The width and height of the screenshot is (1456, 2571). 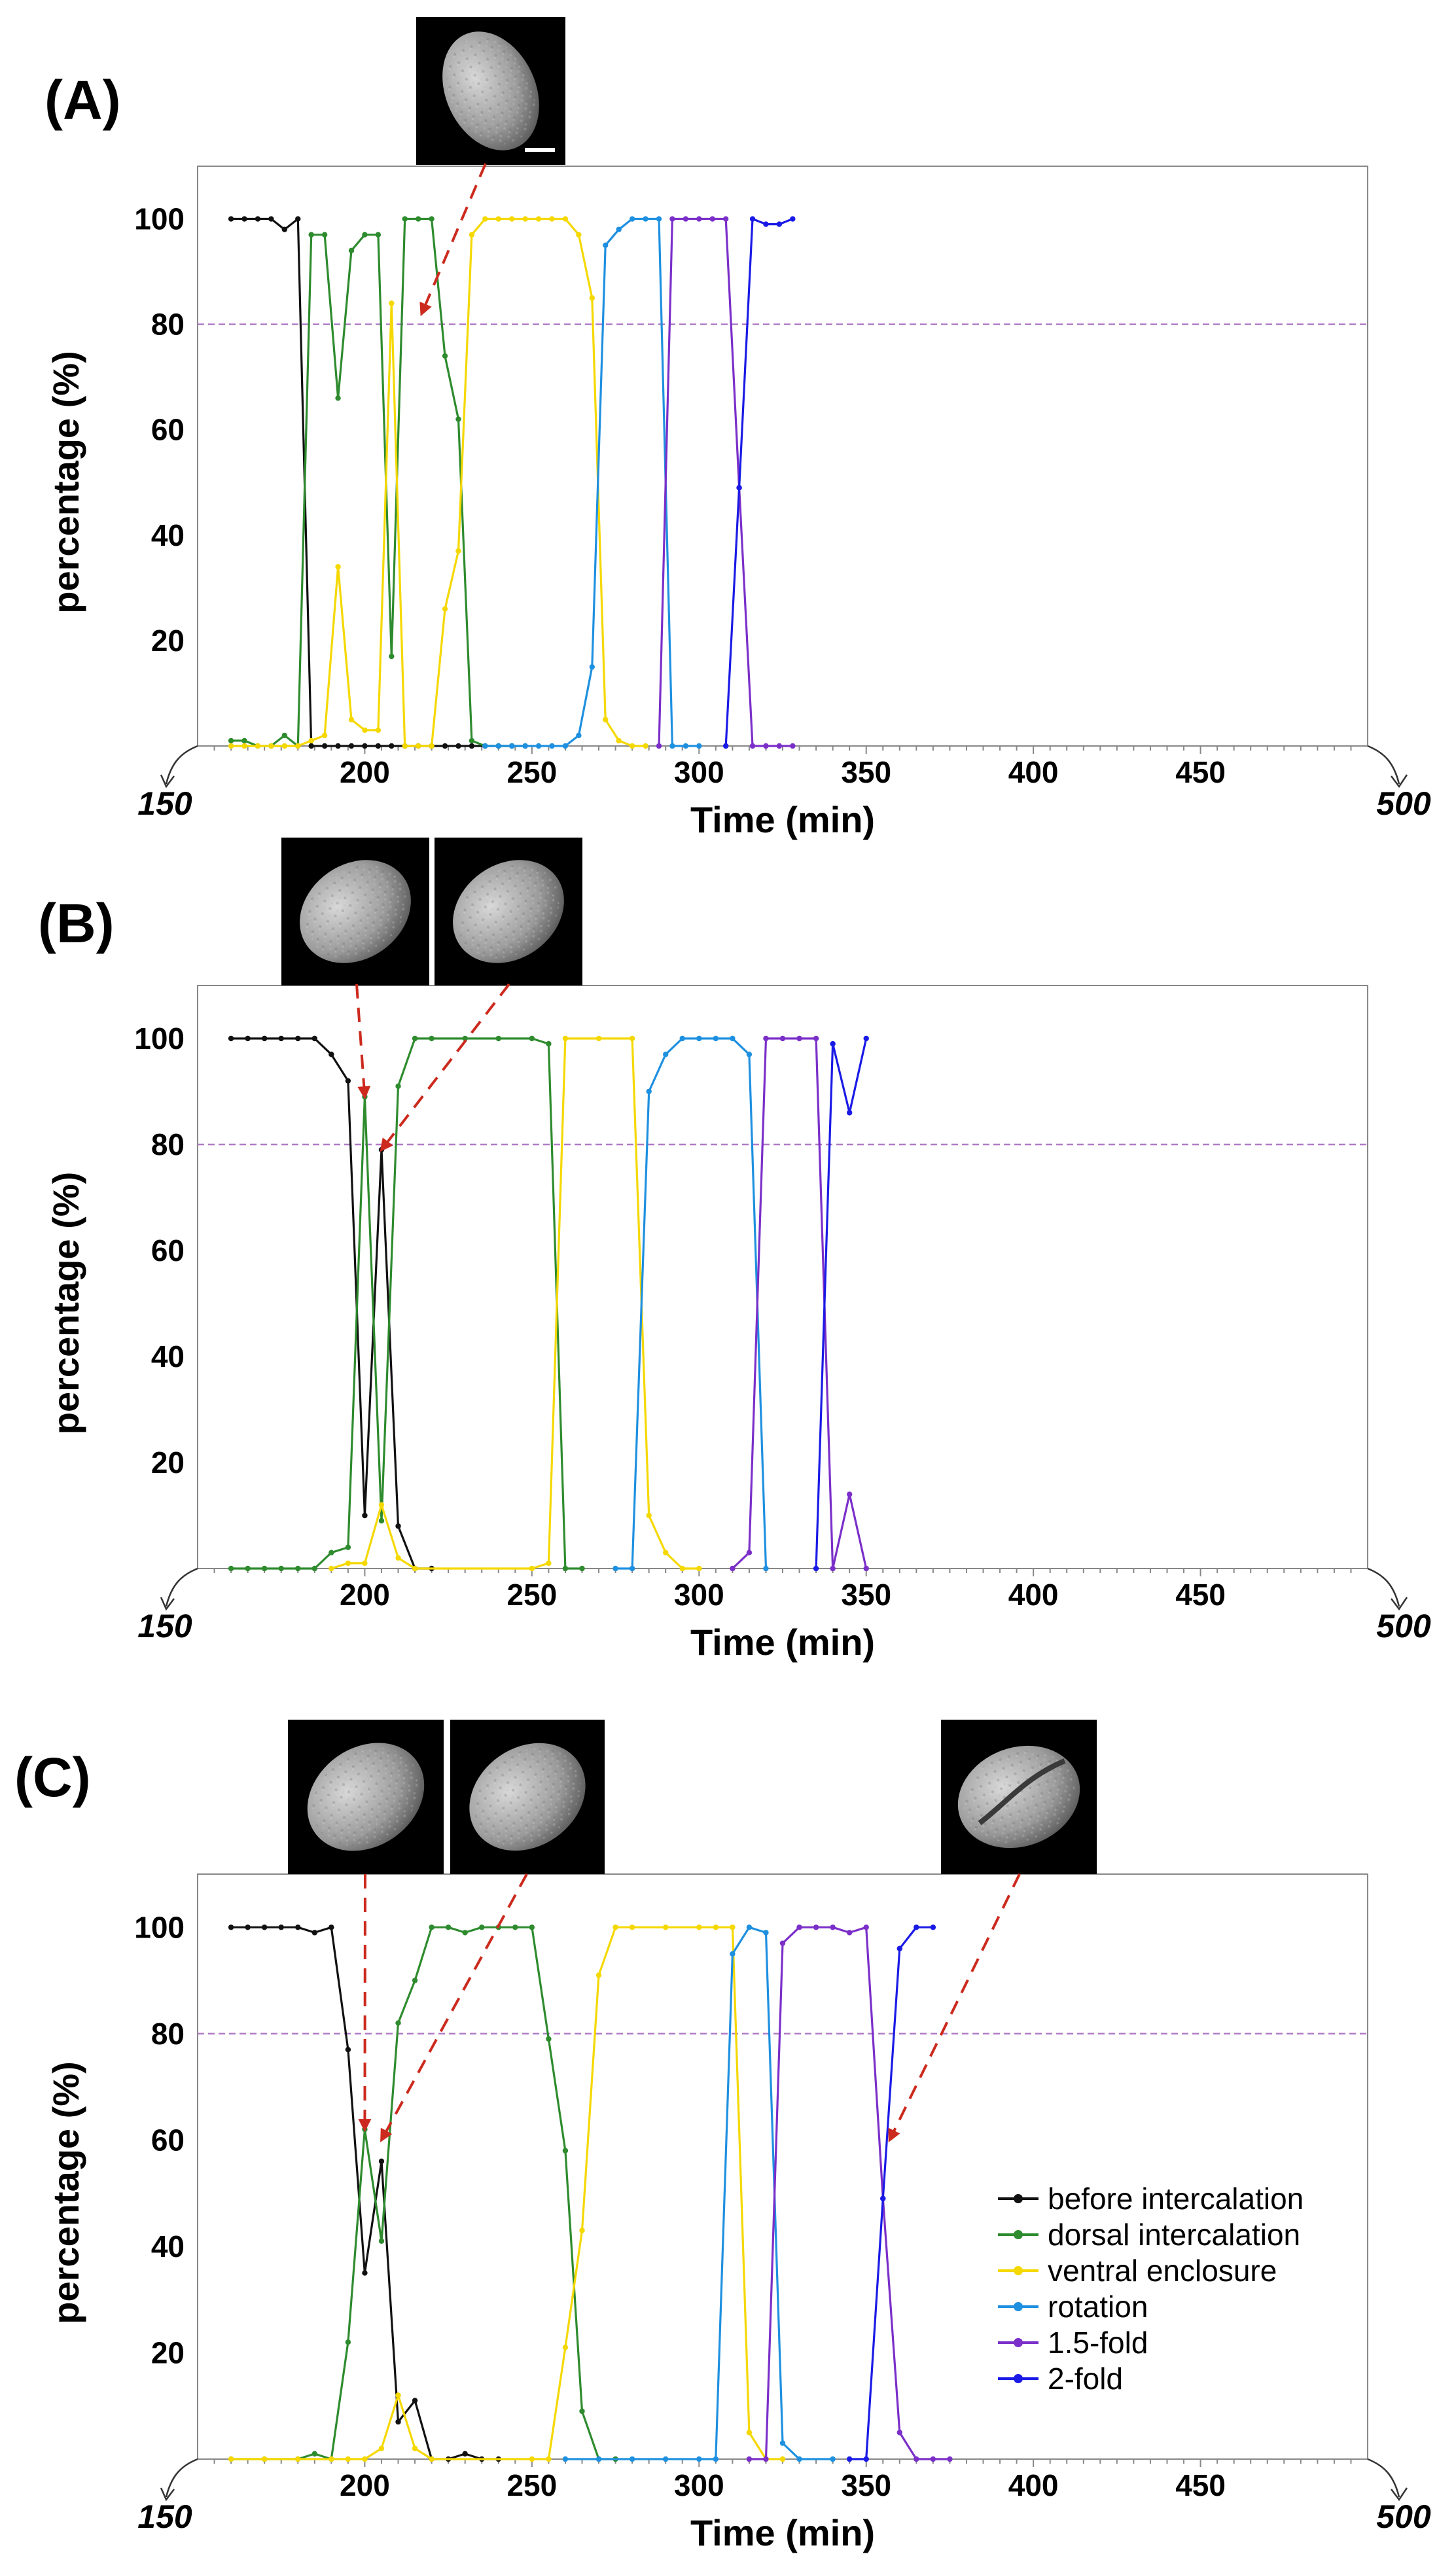 What do you see at coordinates (782, 2532) in the screenshot?
I see `x-axis-title: Time (min)` at bounding box center [782, 2532].